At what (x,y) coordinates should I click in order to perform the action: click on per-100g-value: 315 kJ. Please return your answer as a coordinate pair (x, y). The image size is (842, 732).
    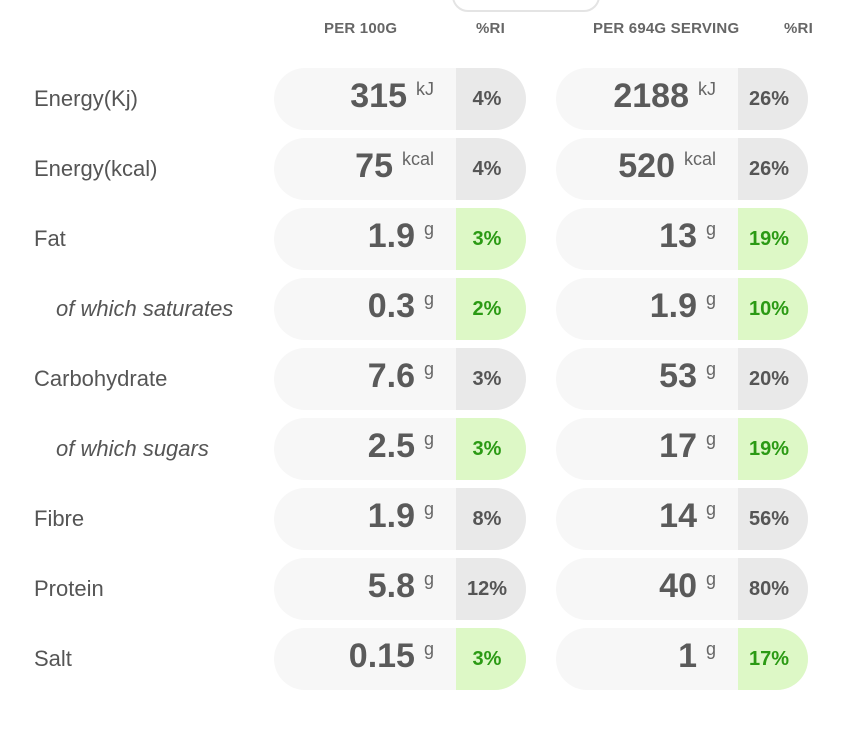
    Looking at the image, I should click on (392, 98).